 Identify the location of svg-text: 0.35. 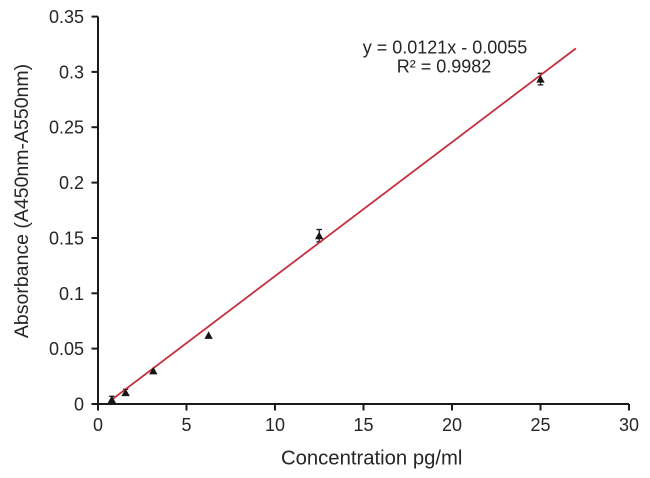
(66, 17).